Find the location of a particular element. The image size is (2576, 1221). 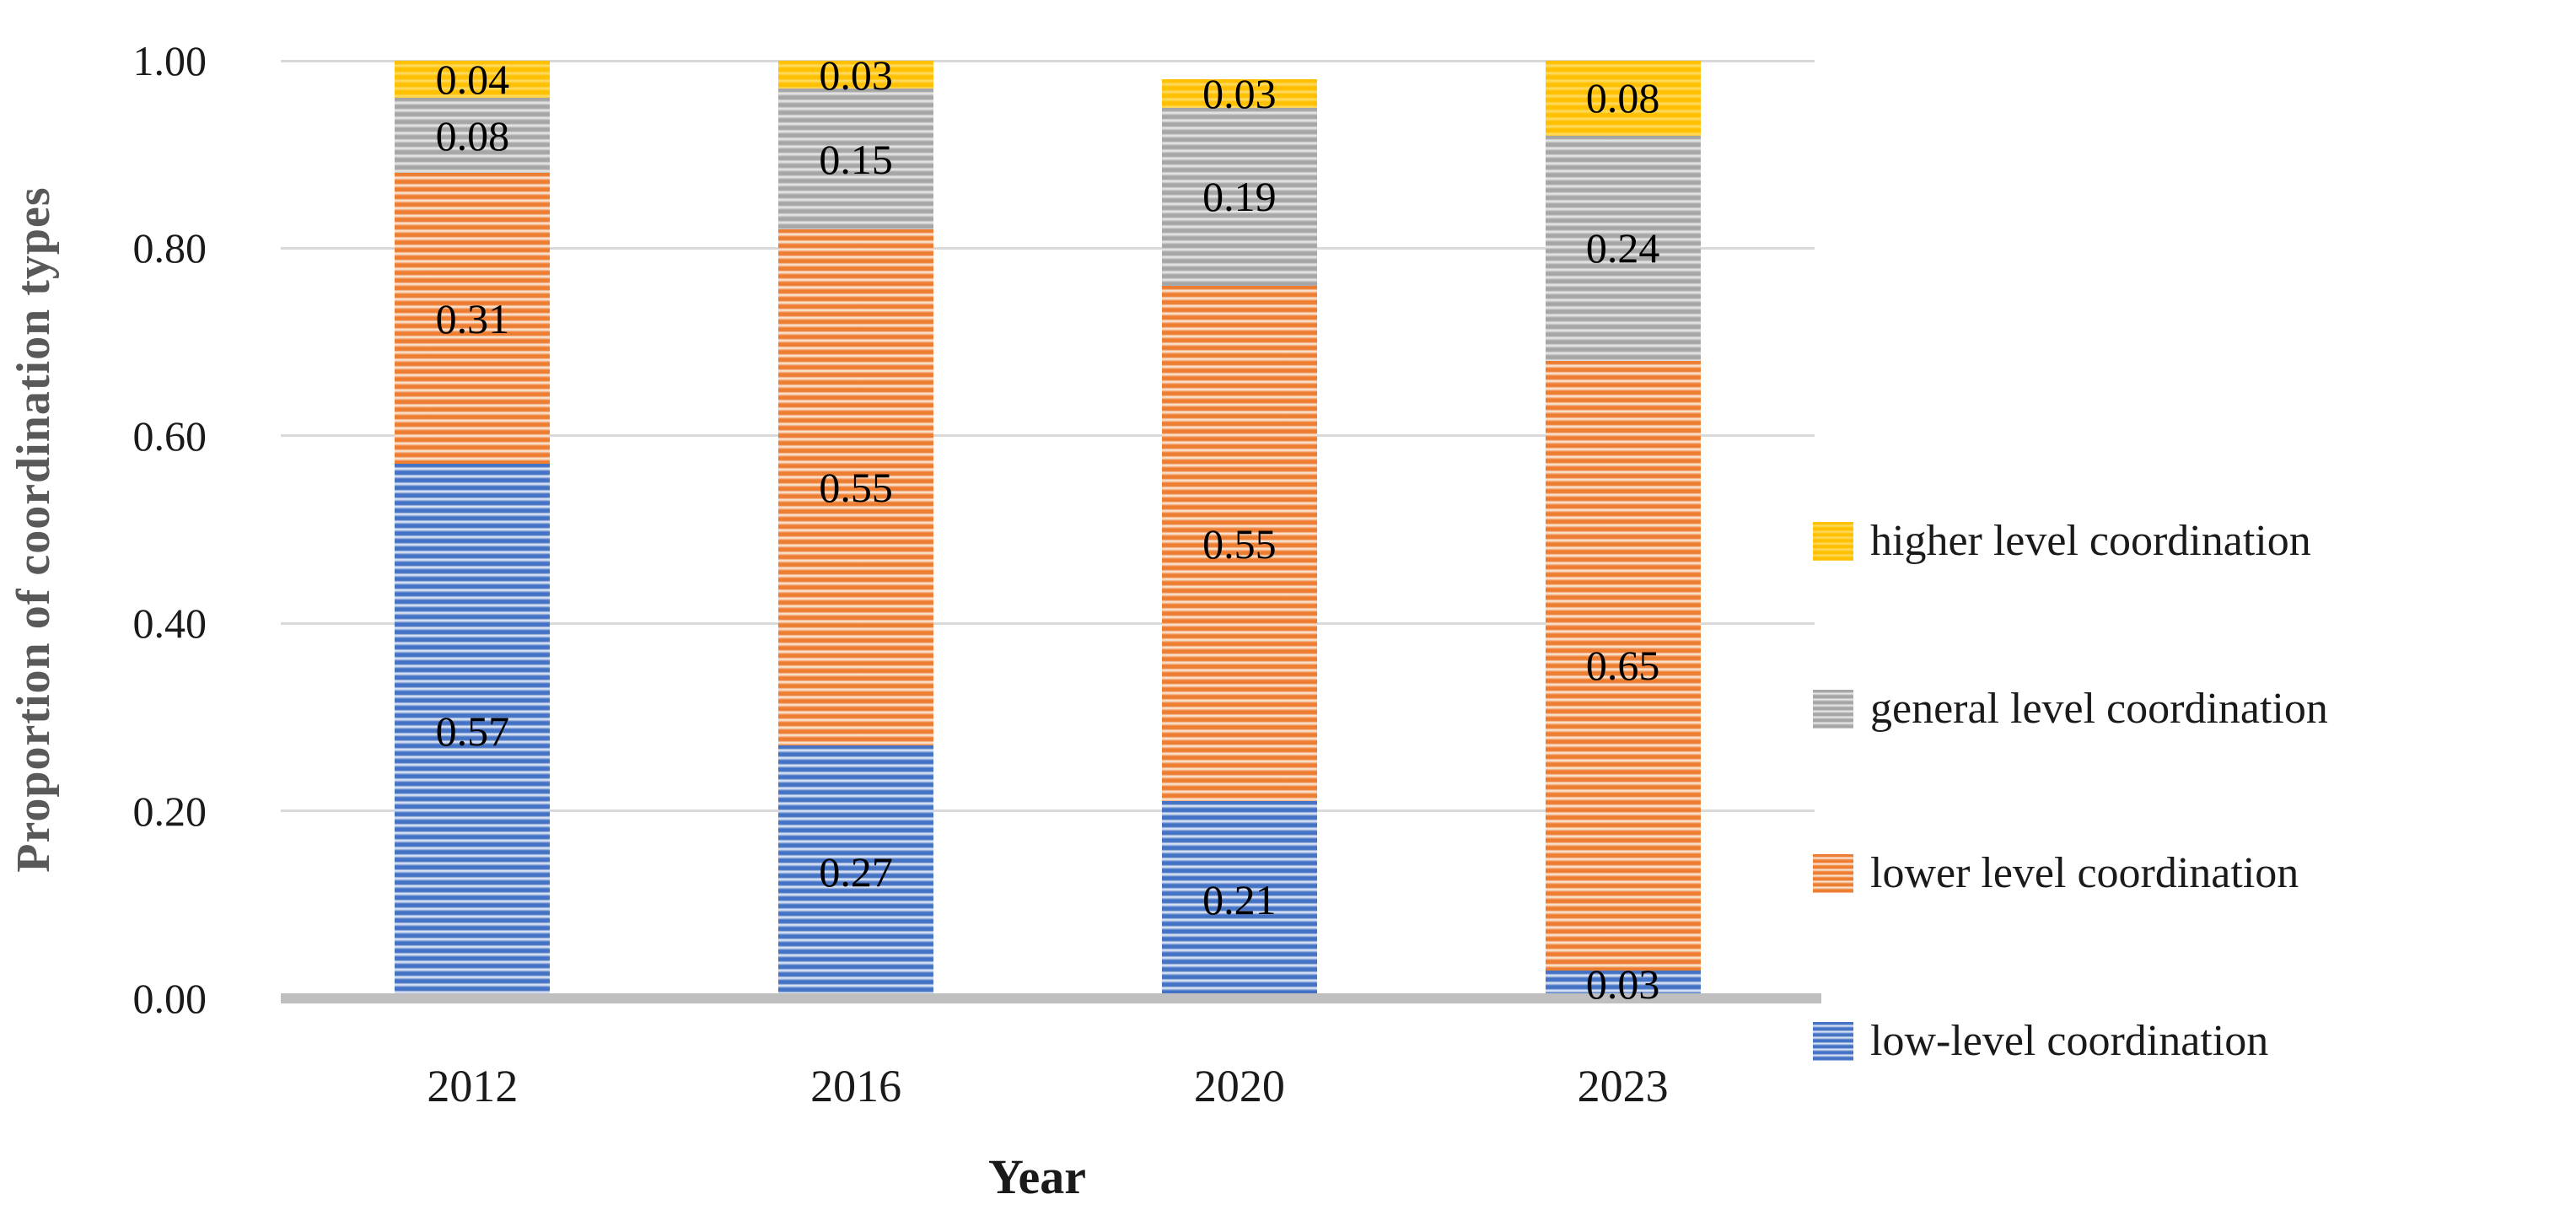

bar-segment-higher-level-coordination-2020 is located at coordinates (1239, 93).